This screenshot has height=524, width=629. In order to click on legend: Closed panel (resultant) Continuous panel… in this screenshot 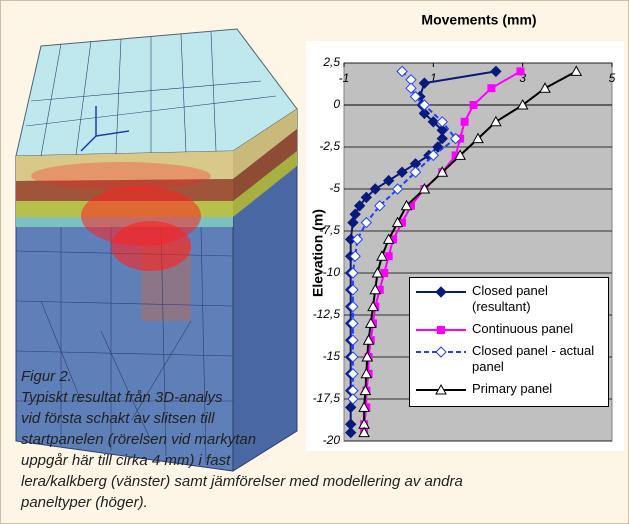, I will do `click(509, 342)`.